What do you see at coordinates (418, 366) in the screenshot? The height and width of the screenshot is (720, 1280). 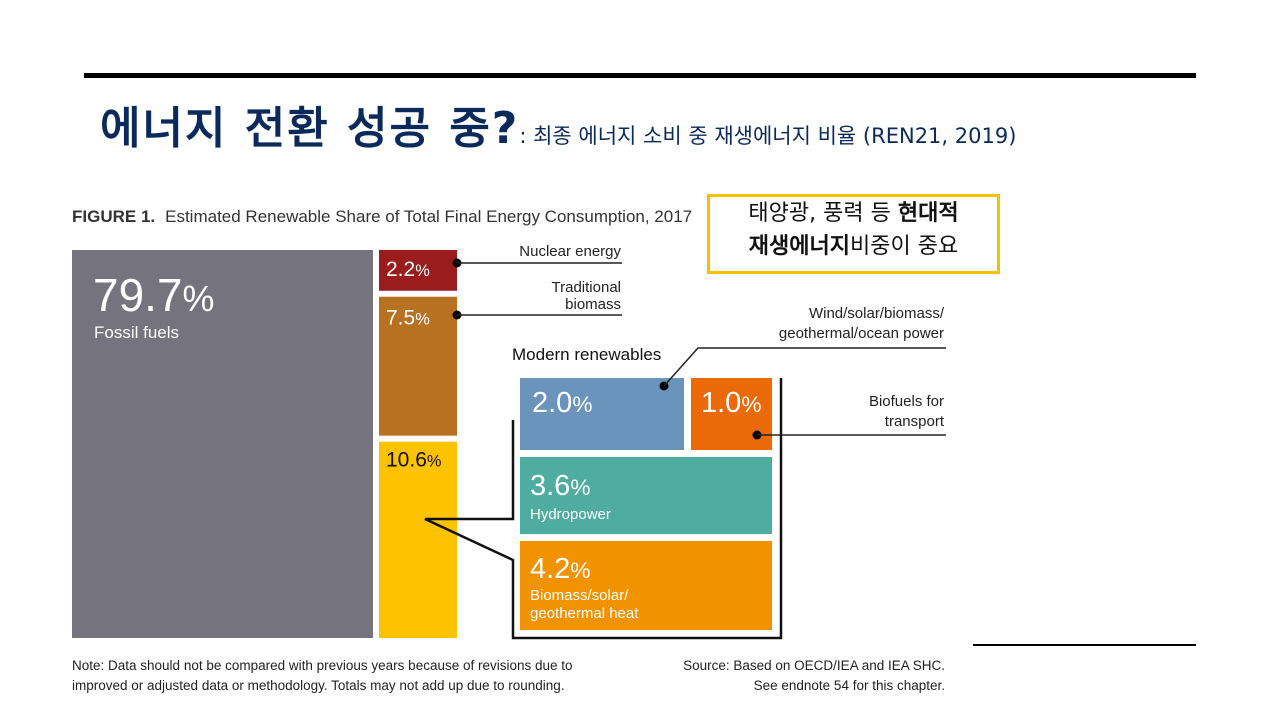 I see `bar-traditional-biomass` at bounding box center [418, 366].